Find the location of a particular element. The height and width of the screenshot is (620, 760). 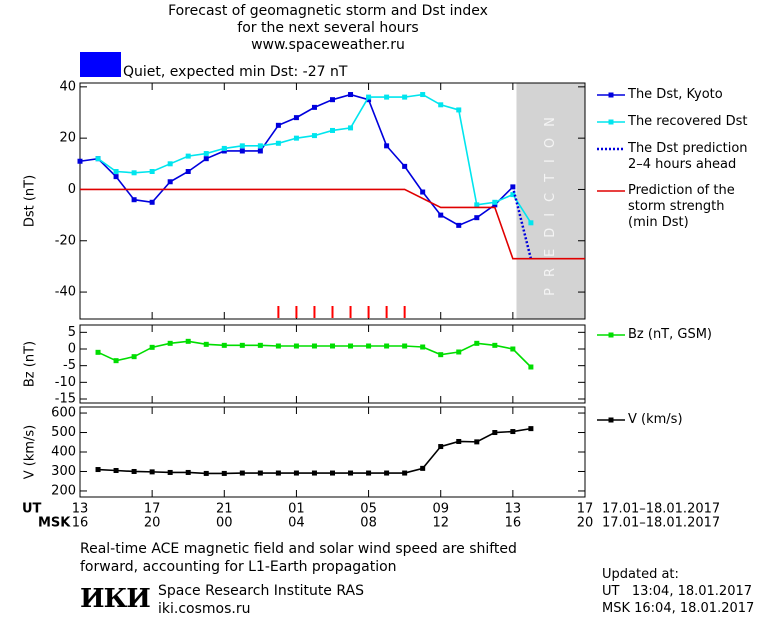

status-badge is located at coordinates (100, 64).